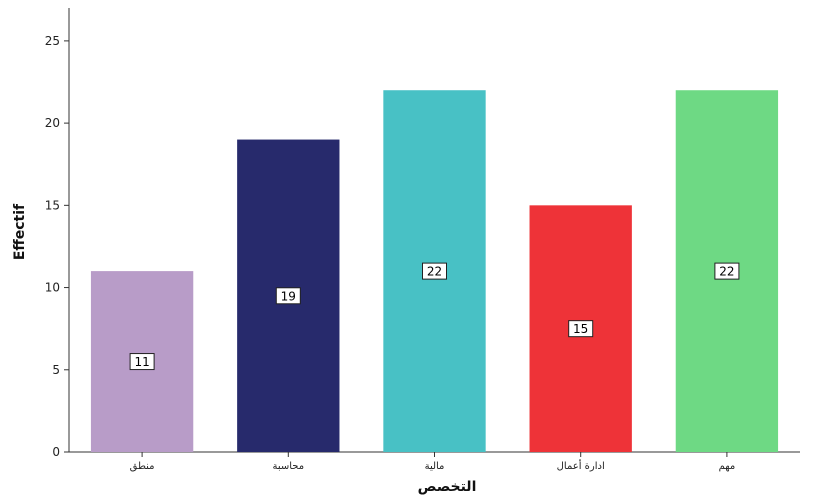 The height and width of the screenshot is (497, 813). Describe the element at coordinates (581, 465) in the screenshot. I see `category-label: ادارة أعمال` at that location.